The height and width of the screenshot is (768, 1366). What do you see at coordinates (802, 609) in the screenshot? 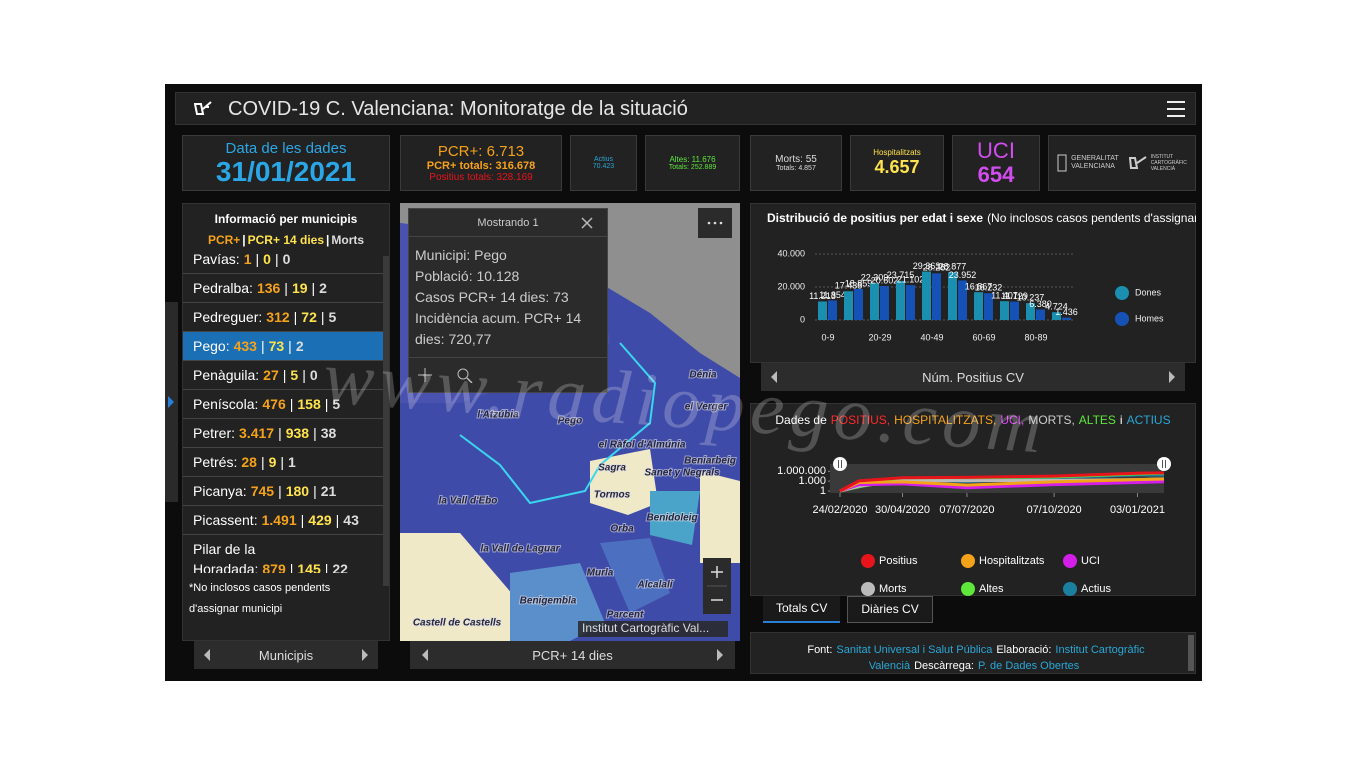
I see `tab: Totals CV` at bounding box center [802, 609].